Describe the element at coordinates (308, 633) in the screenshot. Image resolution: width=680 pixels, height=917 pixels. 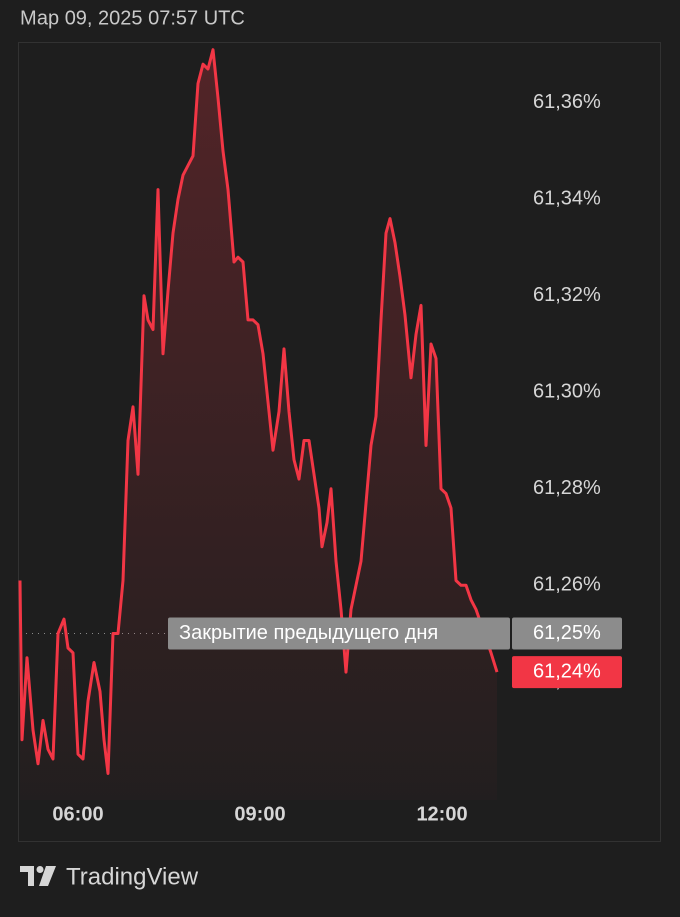
I see `previous-close-text: Закрытие предыдущего дня` at that location.